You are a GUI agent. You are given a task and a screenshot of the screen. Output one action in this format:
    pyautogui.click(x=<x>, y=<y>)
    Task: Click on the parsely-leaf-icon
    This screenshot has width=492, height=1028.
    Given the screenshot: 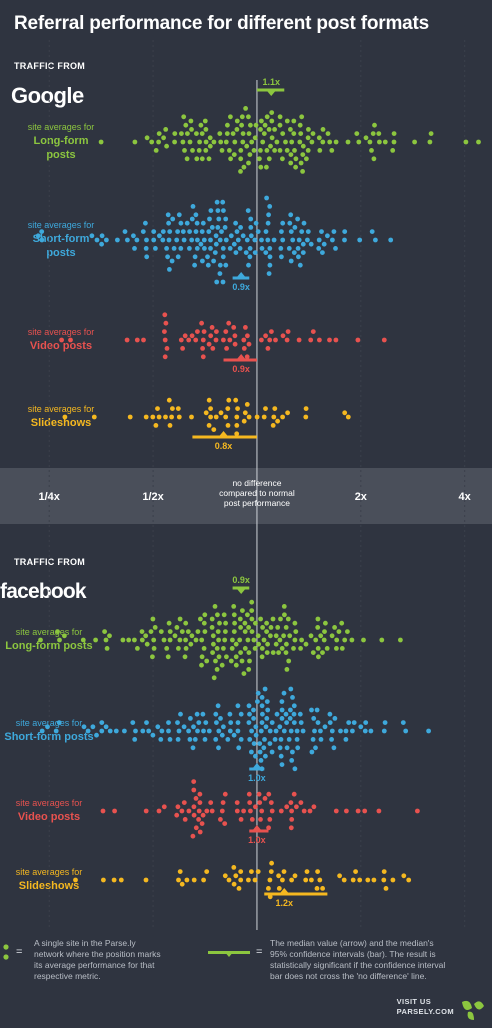 What is the action you would take?
    pyautogui.click(x=473, y=1010)
    